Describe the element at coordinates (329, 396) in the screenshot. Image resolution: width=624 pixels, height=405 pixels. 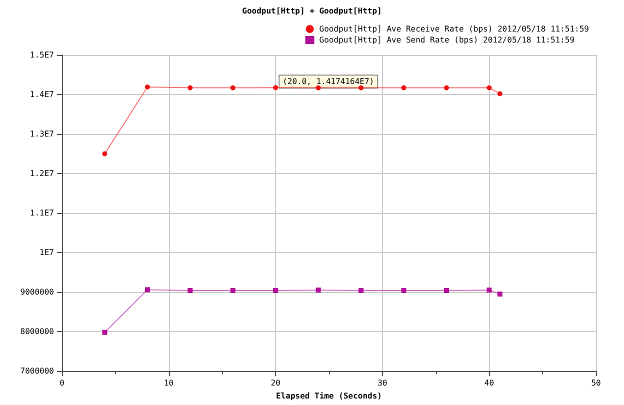
I see `x-axis-title: Elapsed Time (Seconds)` at that location.